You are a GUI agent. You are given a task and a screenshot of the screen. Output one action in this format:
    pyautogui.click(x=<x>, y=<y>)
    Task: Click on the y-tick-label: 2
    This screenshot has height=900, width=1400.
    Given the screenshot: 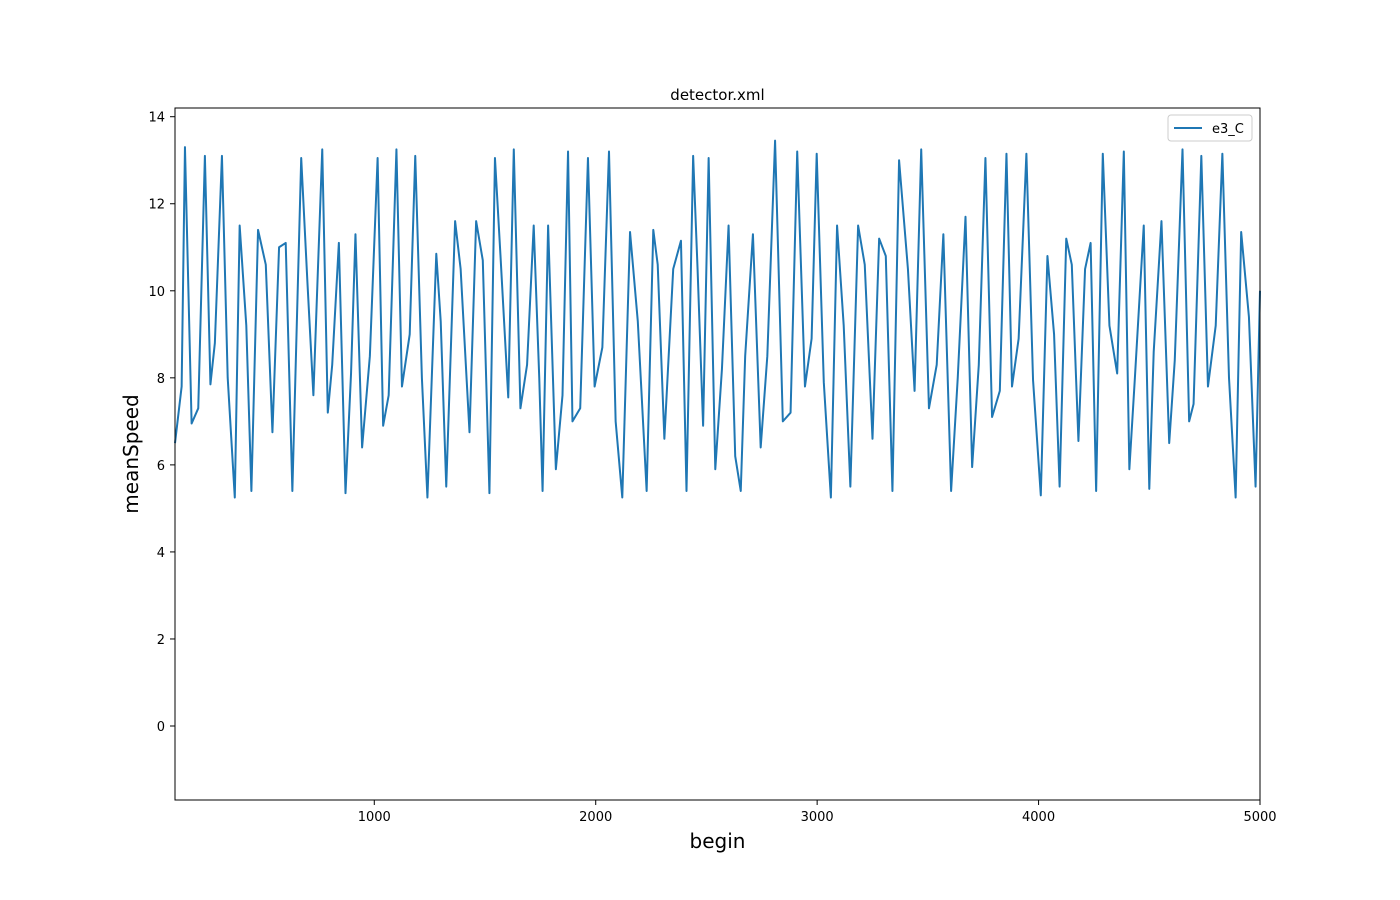 What is the action you would take?
    pyautogui.click(x=161, y=640)
    